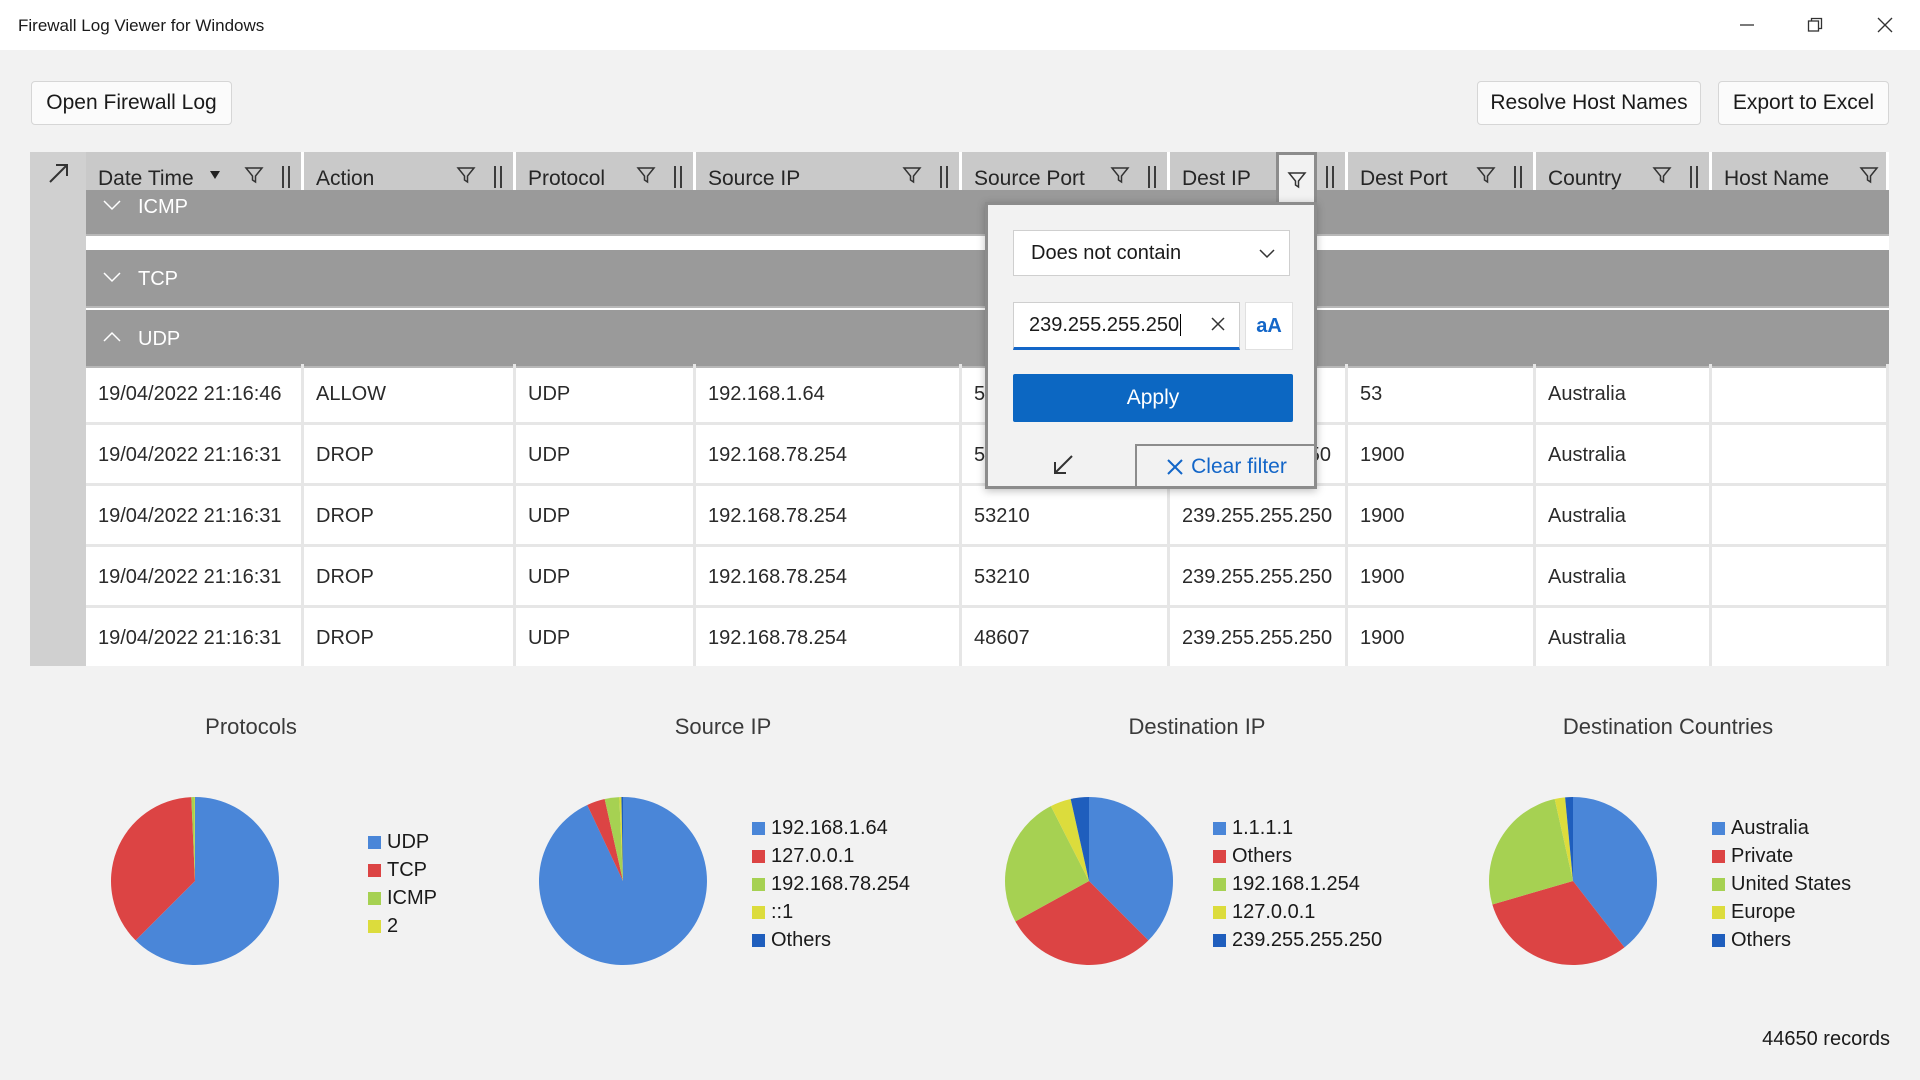 This screenshot has width=1920, height=1080. What do you see at coordinates (1815, 25) in the screenshot?
I see `restore-button` at bounding box center [1815, 25].